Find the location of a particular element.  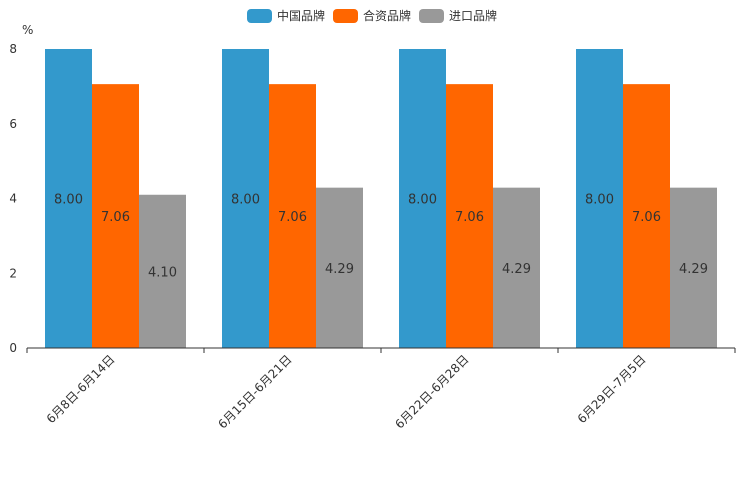

legend: 中国品牌 合资品牌 进口品牌 is located at coordinates (372, 15).